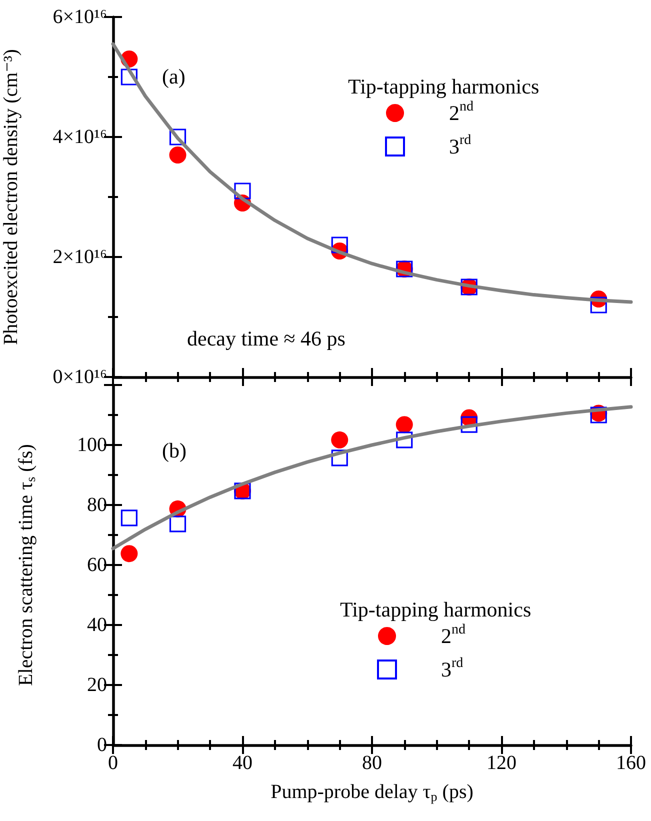 The image size is (651, 821). Describe the element at coordinates (266, 338) in the screenshot. I see `annotation: decay time ≈ 46 ps` at that location.